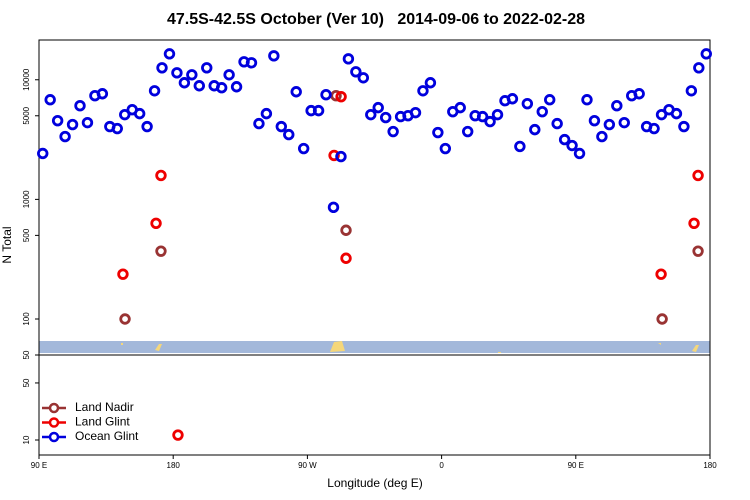 Image resolution: width=750 pixels, height=500 pixels. Describe the element at coordinates (26, 439) in the screenshot. I see `y-tick-label: 10` at that location.